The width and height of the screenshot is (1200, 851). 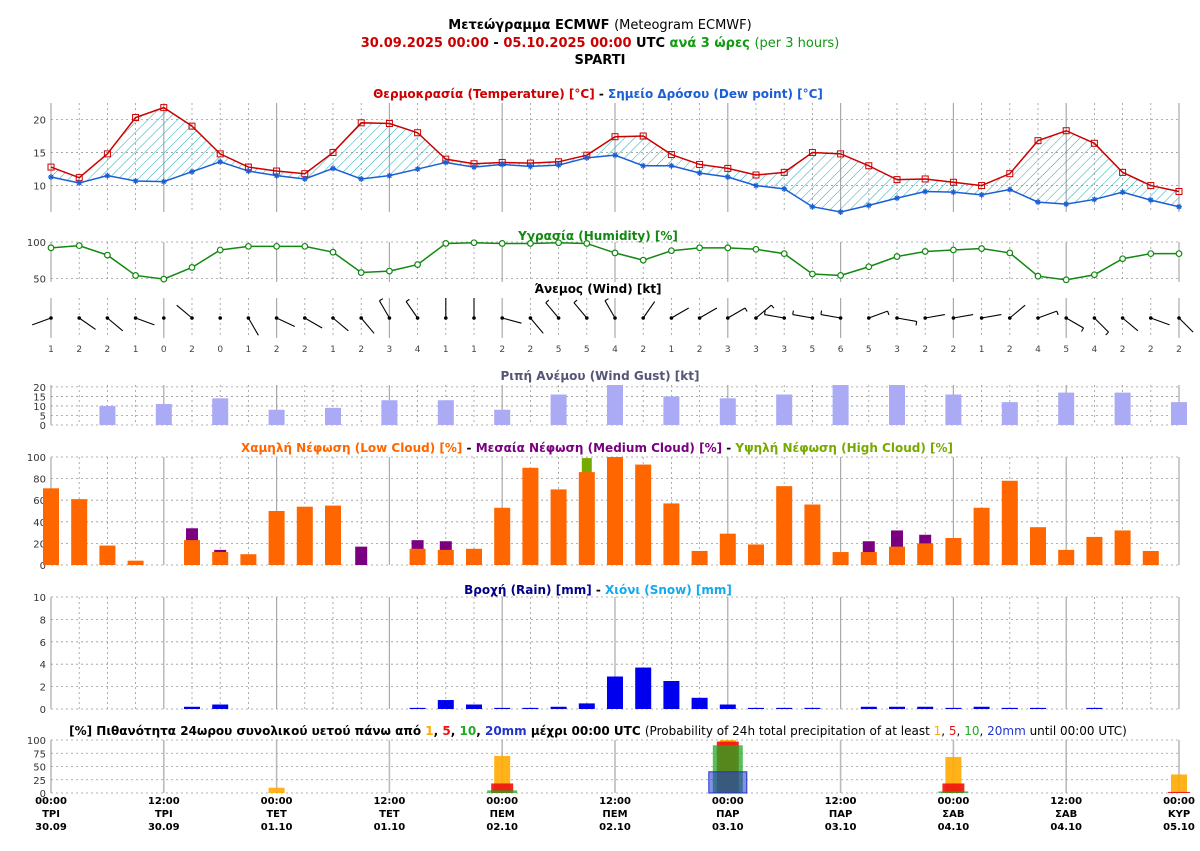 What do you see at coordinates (39, 397) in the screenshot?
I see `gust-y-tick: 15` at bounding box center [39, 397].